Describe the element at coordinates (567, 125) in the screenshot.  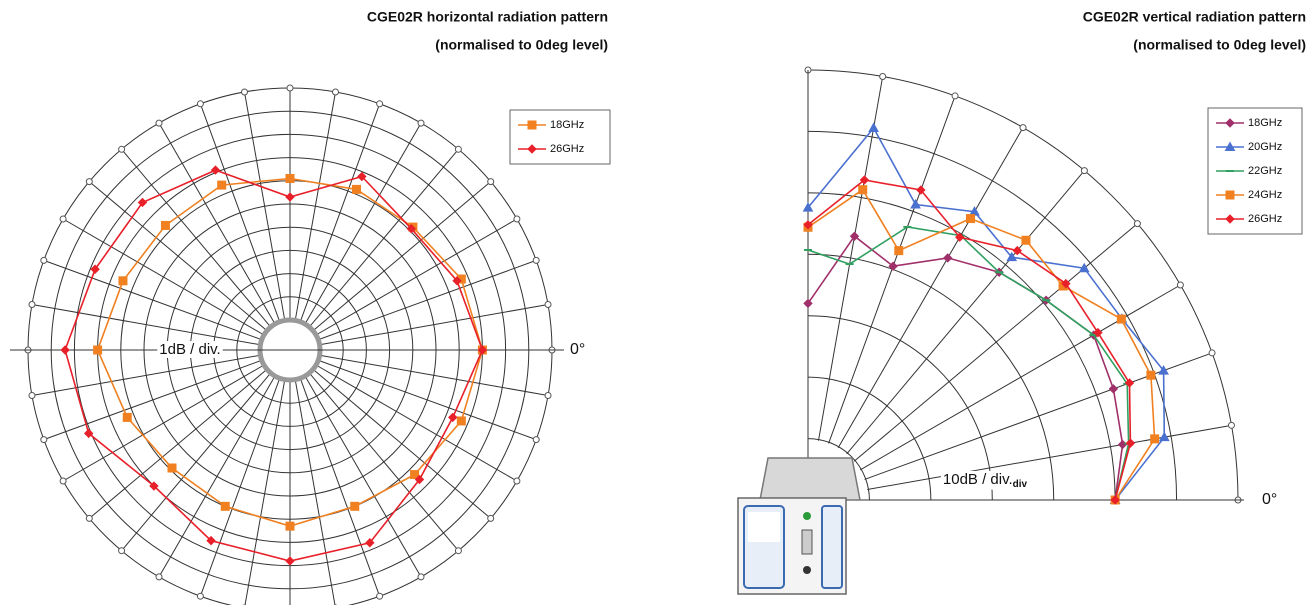
I see `legend-label: 18GHz` at that location.